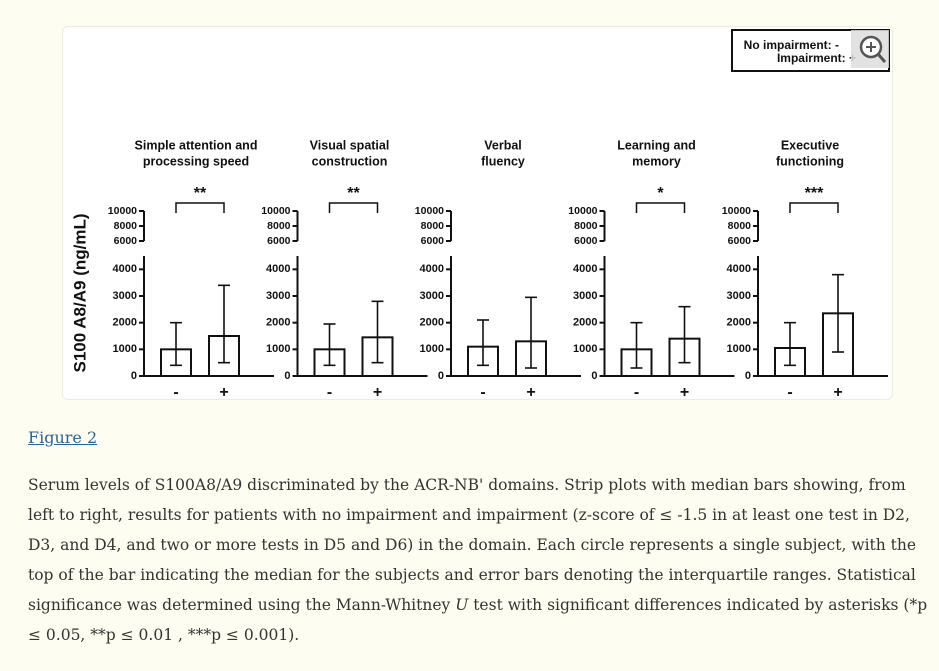 This screenshot has width=939, height=671. What do you see at coordinates (870, 49) in the screenshot?
I see `zoom-icon` at bounding box center [870, 49].